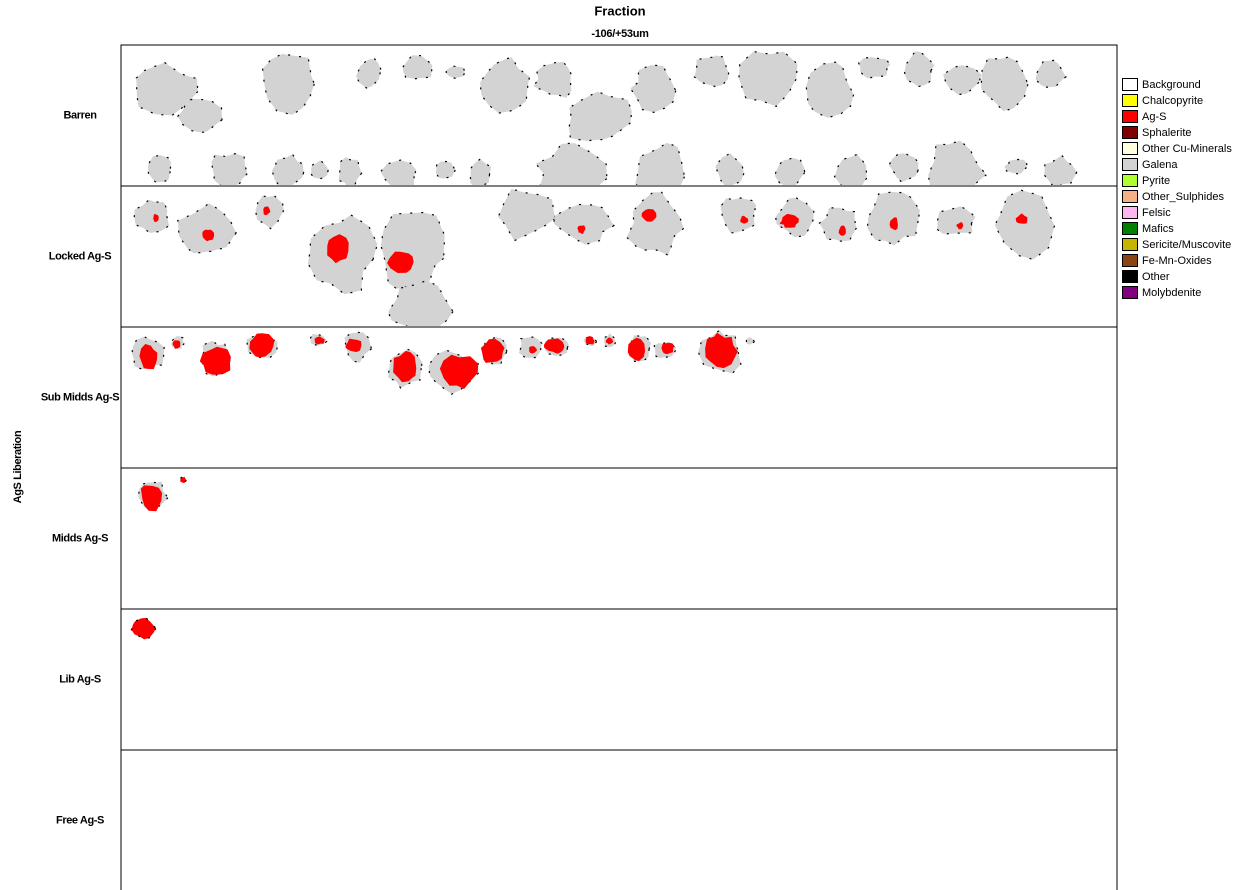  Describe the element at coordinates (80, 820) in the screenshot. I see `row-label: Free Ag-S` at that location.